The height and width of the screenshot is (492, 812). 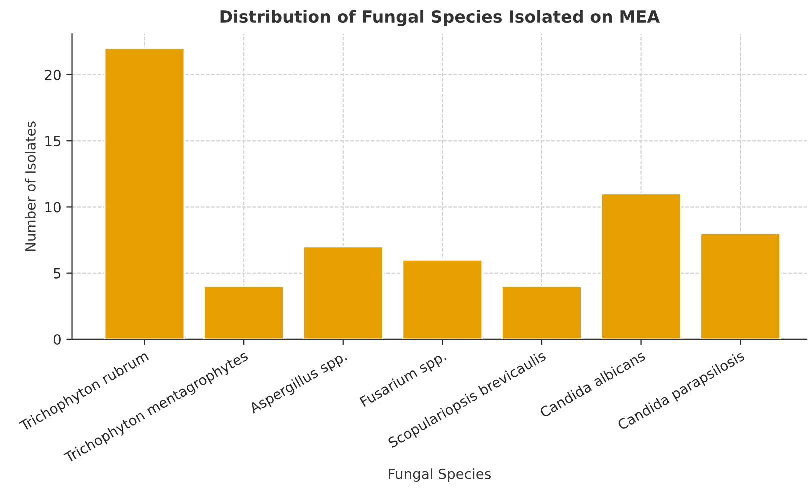 What do you see at coordinates (53, 207) in the screenshot?
I see `y-tick-label: 10` at bounding box center [53, 207].